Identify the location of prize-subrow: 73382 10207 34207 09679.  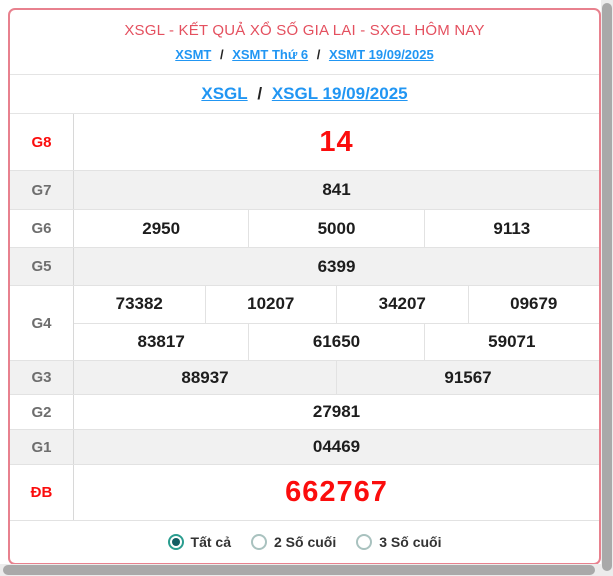
(336, 304).